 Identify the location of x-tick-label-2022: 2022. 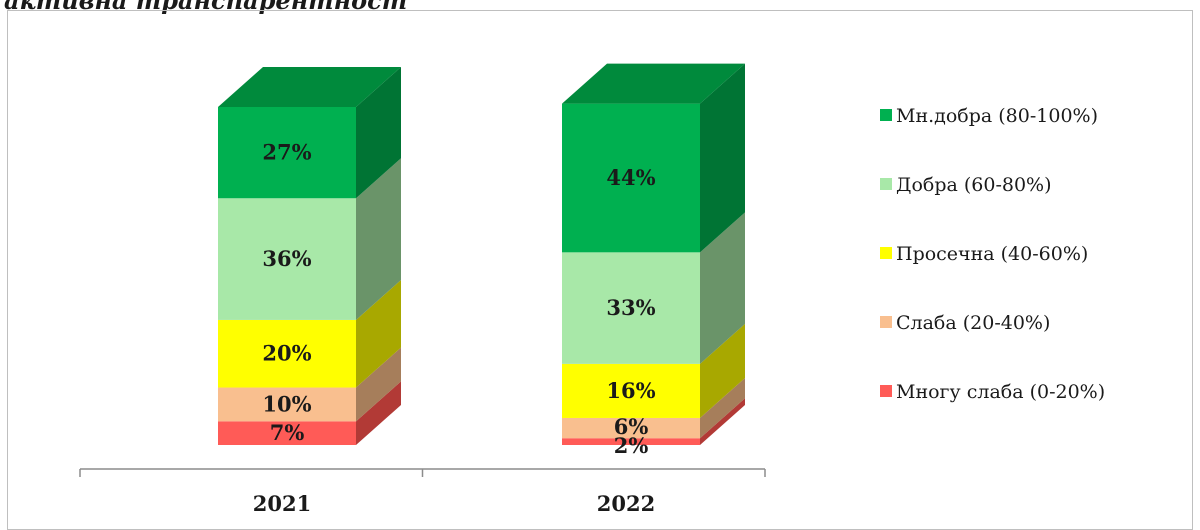
(626, 503).